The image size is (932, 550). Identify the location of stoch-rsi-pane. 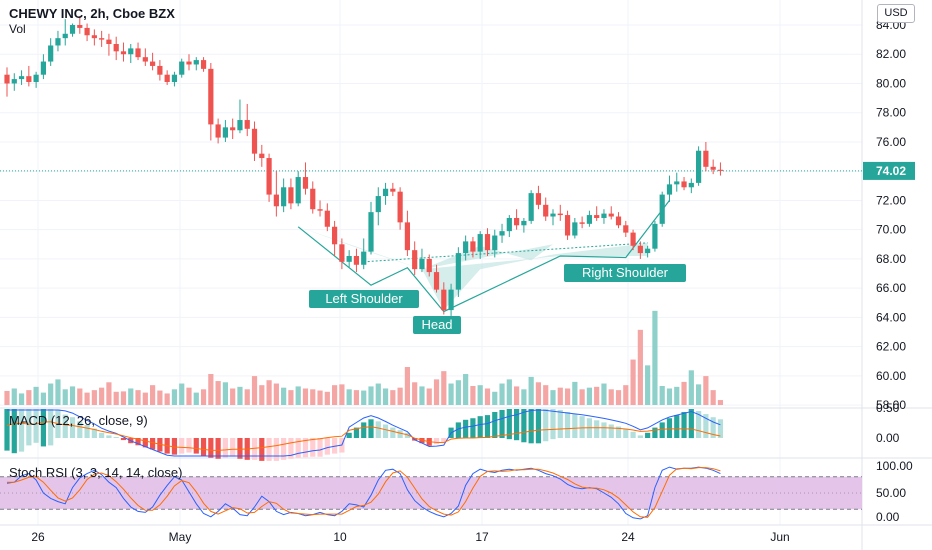
(431, 493).